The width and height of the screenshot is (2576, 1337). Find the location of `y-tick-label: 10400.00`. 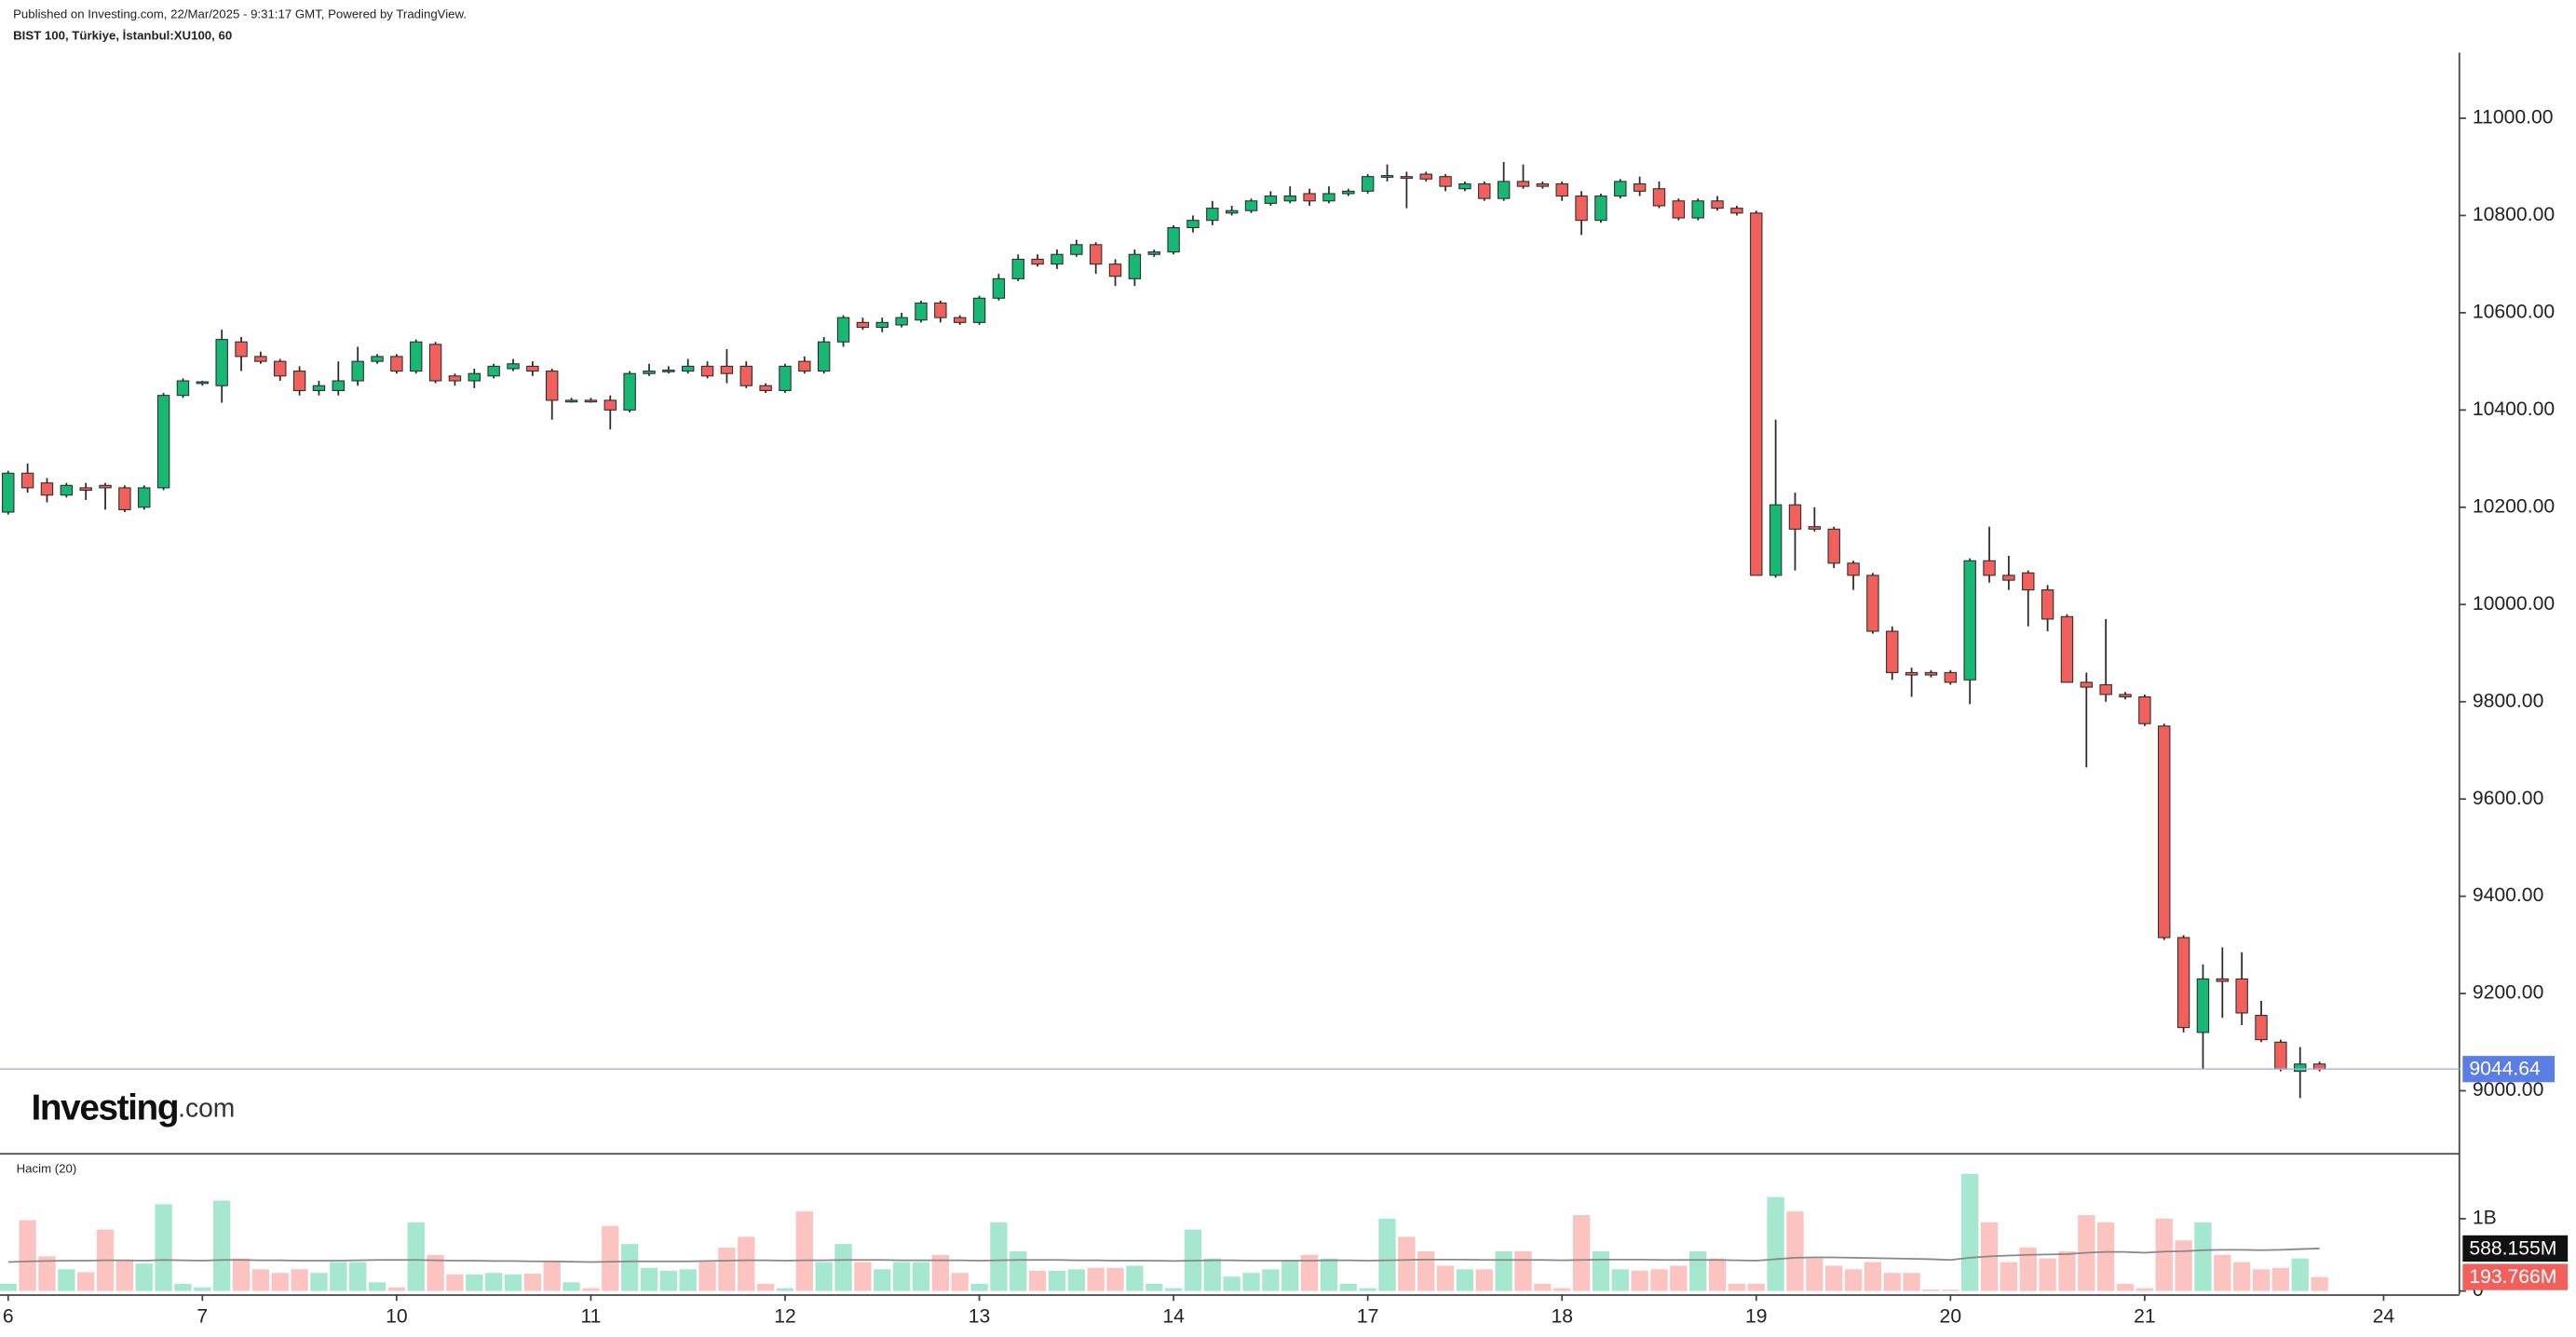

y-tick-label: 10400.00 is located at coordinates (2514, 409).